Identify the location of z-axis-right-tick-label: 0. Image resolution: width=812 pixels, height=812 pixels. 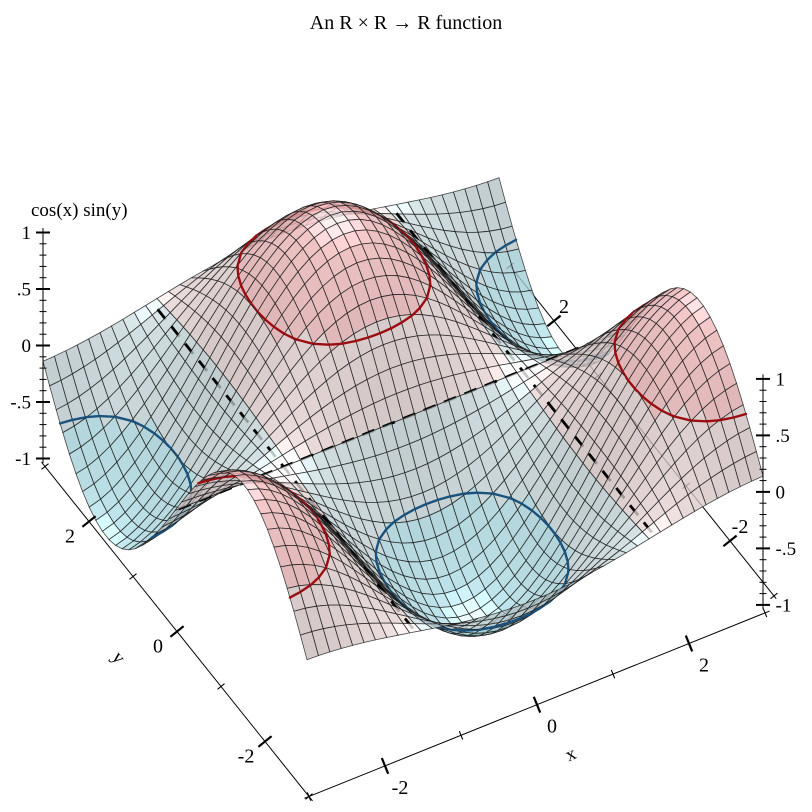
(781, 492).